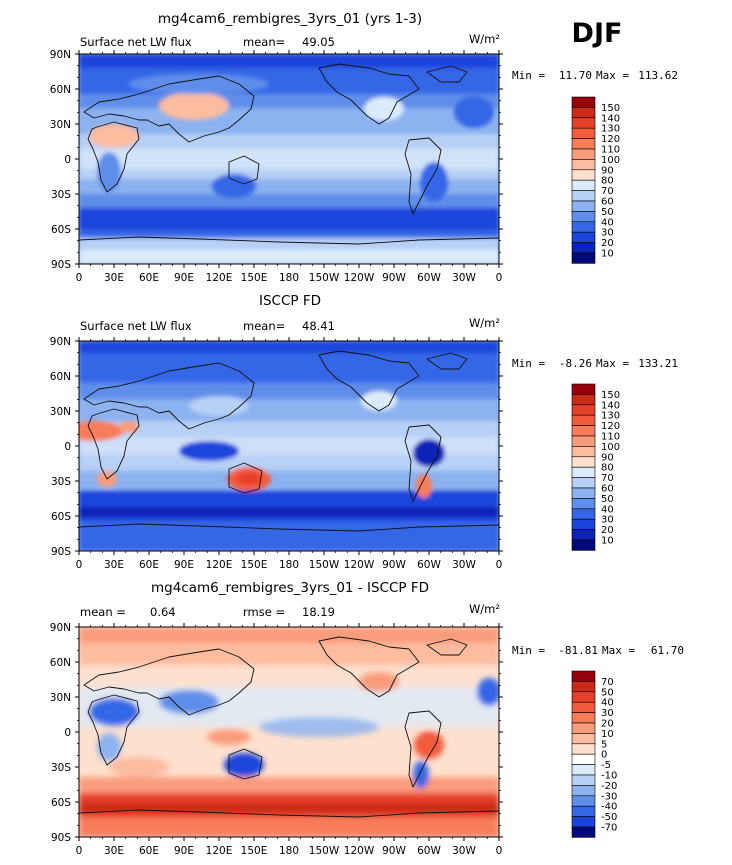  What do you see at coordinates (289, 154) in the screenshot?
I see `panel-1-coastlines` at bounding box center [289, 154].